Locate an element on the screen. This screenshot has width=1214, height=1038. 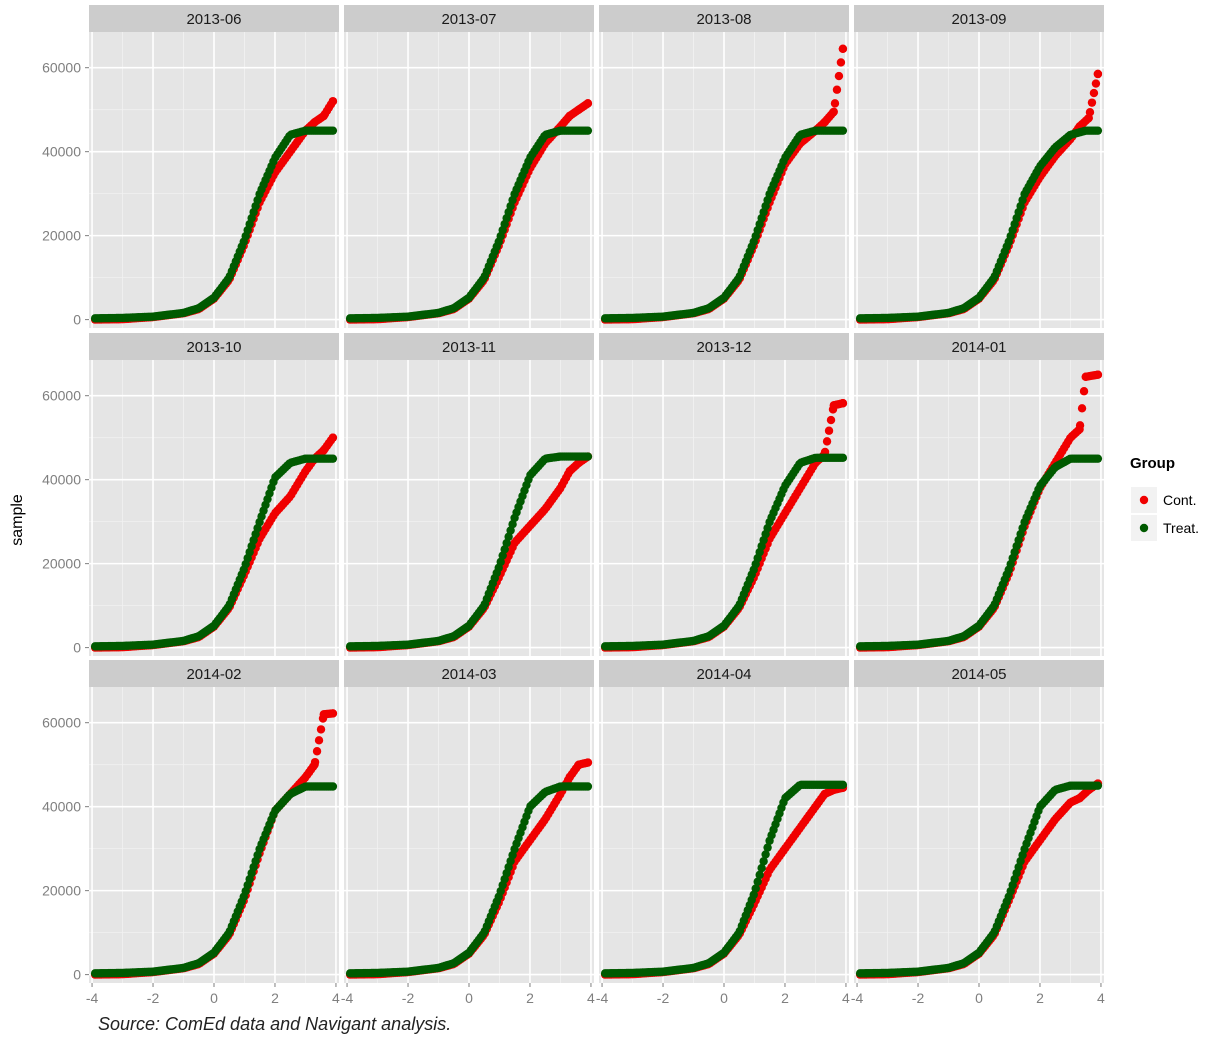
facet-label: 2014-05 is located at coordinates (978, 674).